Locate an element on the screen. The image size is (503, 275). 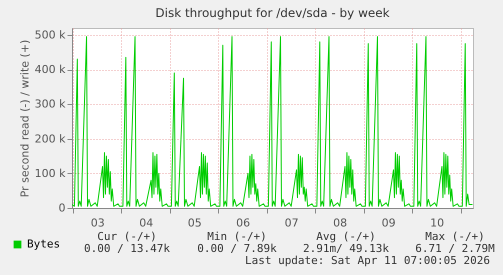
x-tick-label: 04 is located at coordinates (146, 223).